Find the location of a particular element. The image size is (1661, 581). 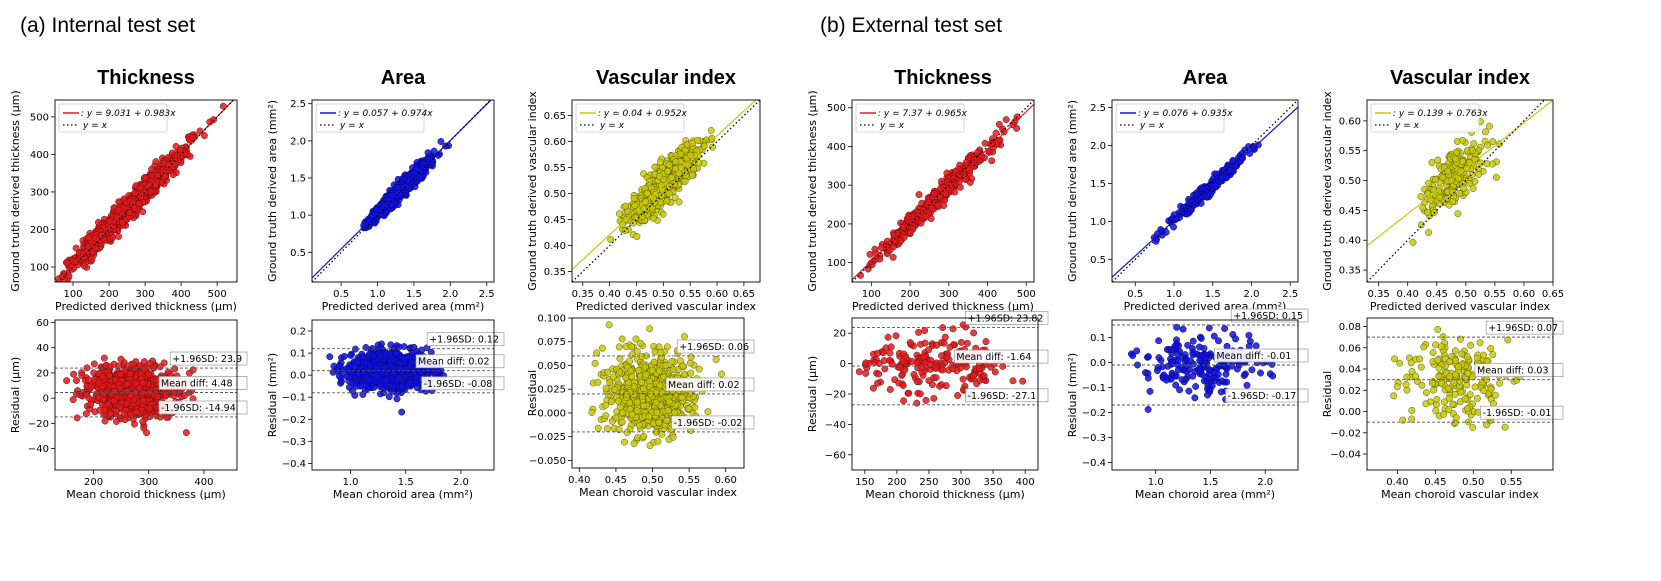

x-tick-label: 0.35 is located at coordinates (583, 294).